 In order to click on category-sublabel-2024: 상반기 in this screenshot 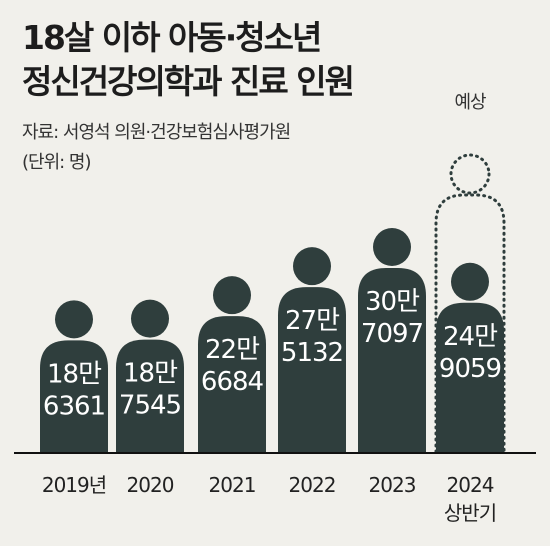, I will do `click(470, 513)`.